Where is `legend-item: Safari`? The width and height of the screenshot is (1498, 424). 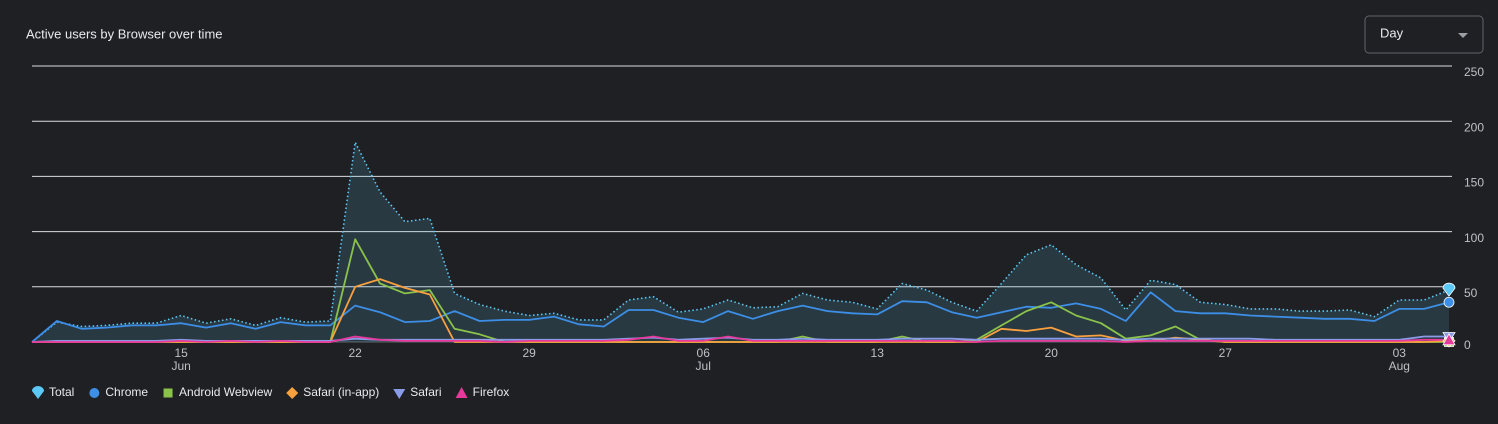 legend-item: Safari is located at coordinates (417, 392).